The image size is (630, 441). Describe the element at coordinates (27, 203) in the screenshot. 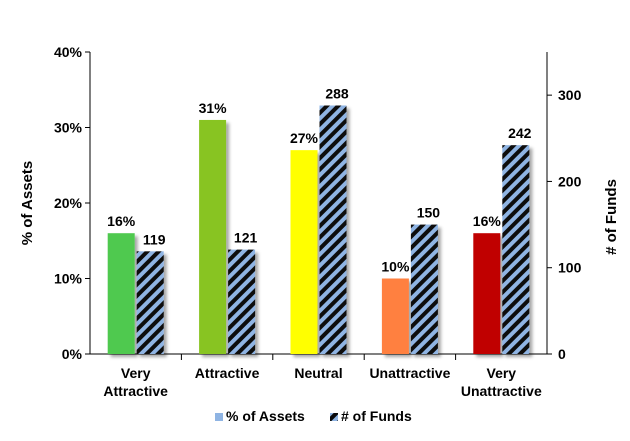

I see `y-axis-left-title: % of Assets` at that location.